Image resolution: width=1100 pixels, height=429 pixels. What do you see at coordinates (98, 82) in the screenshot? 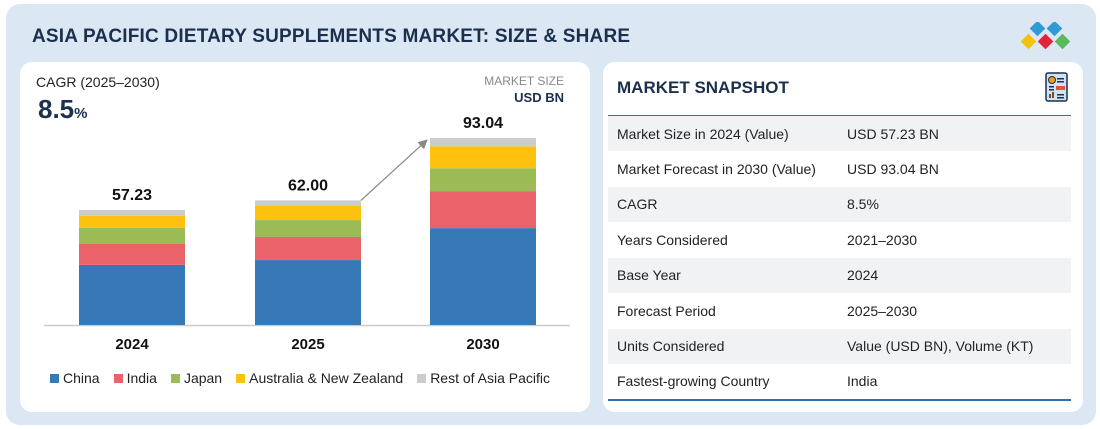
I see `cagr-label: CAGR (2025–2030)` at bounding box center [98, 82].